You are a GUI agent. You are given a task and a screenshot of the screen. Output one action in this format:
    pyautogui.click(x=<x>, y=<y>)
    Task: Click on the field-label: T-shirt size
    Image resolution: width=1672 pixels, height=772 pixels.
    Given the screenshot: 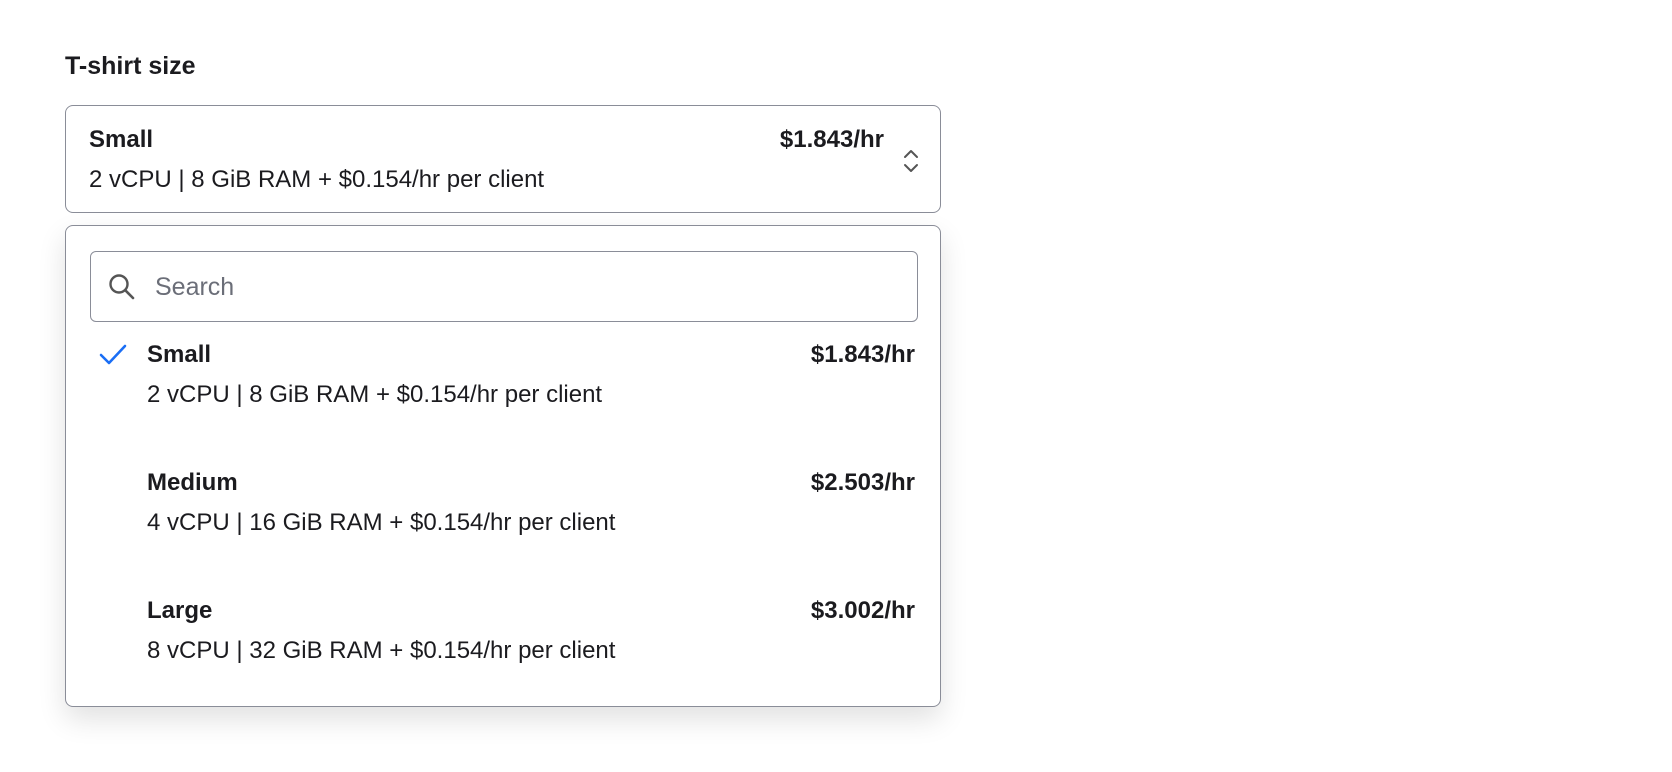 What is the action you would take?
    pyautogui.click(x=130, y=66)
    